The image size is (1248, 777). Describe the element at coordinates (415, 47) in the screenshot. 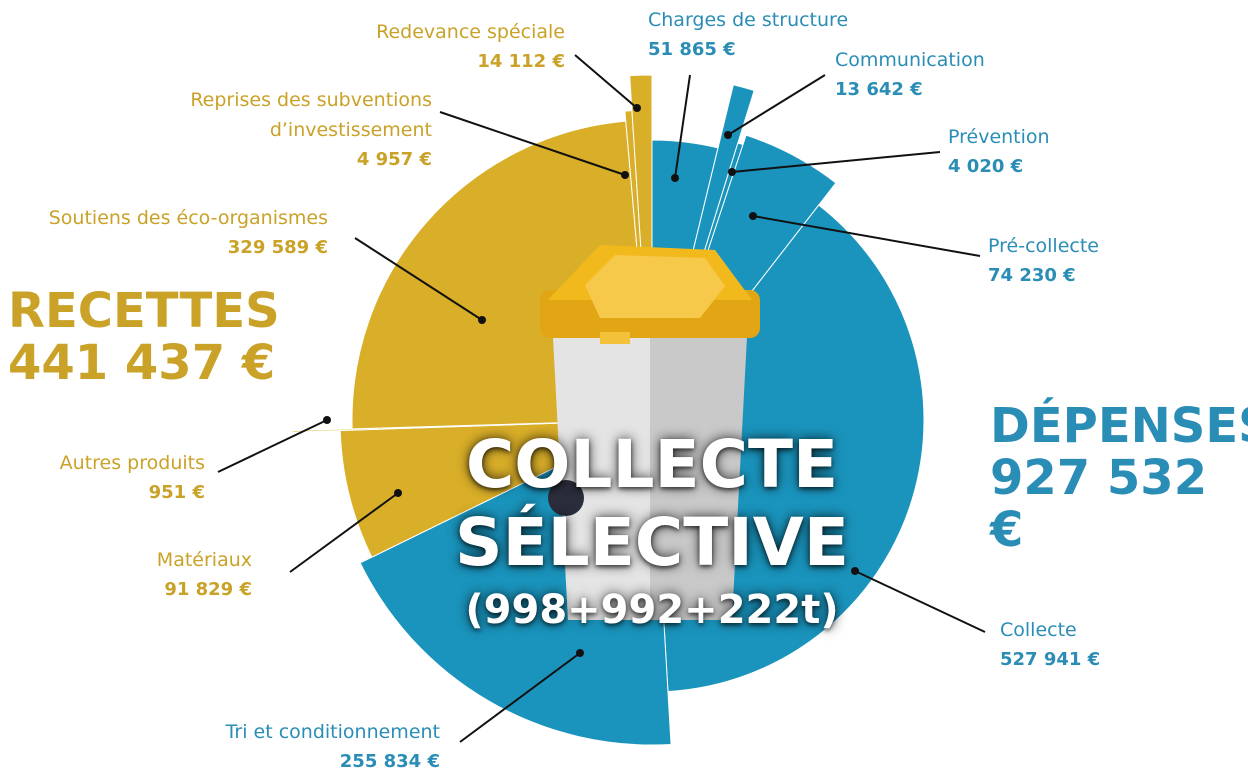

I see `slice-label: Redevance spéciale 14 112 €` at that location.